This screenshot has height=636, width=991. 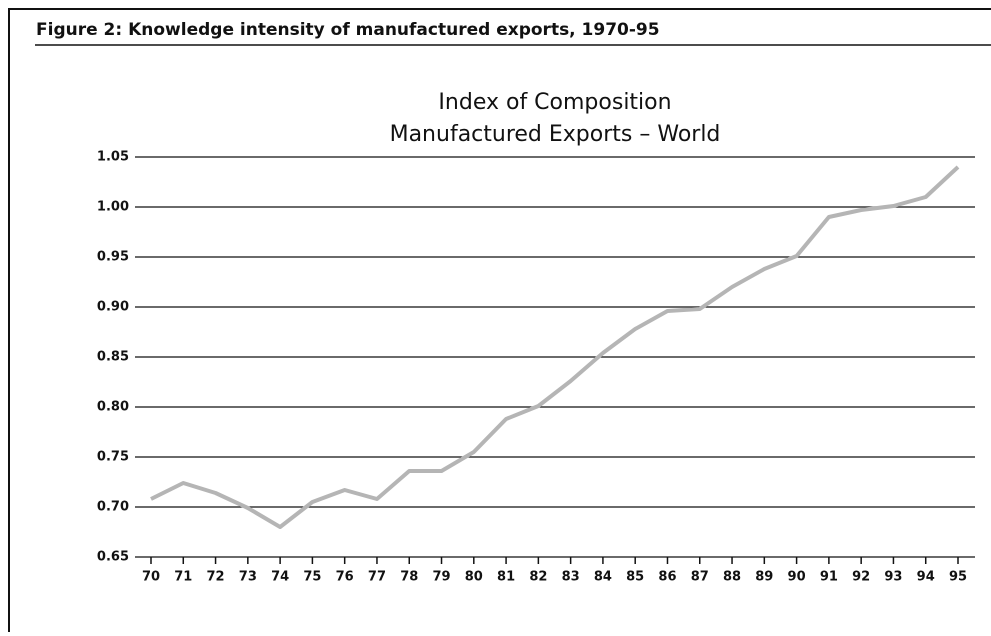 I want to click on chart-title: Manufactured Exports – World, so click(x=555, y=134).